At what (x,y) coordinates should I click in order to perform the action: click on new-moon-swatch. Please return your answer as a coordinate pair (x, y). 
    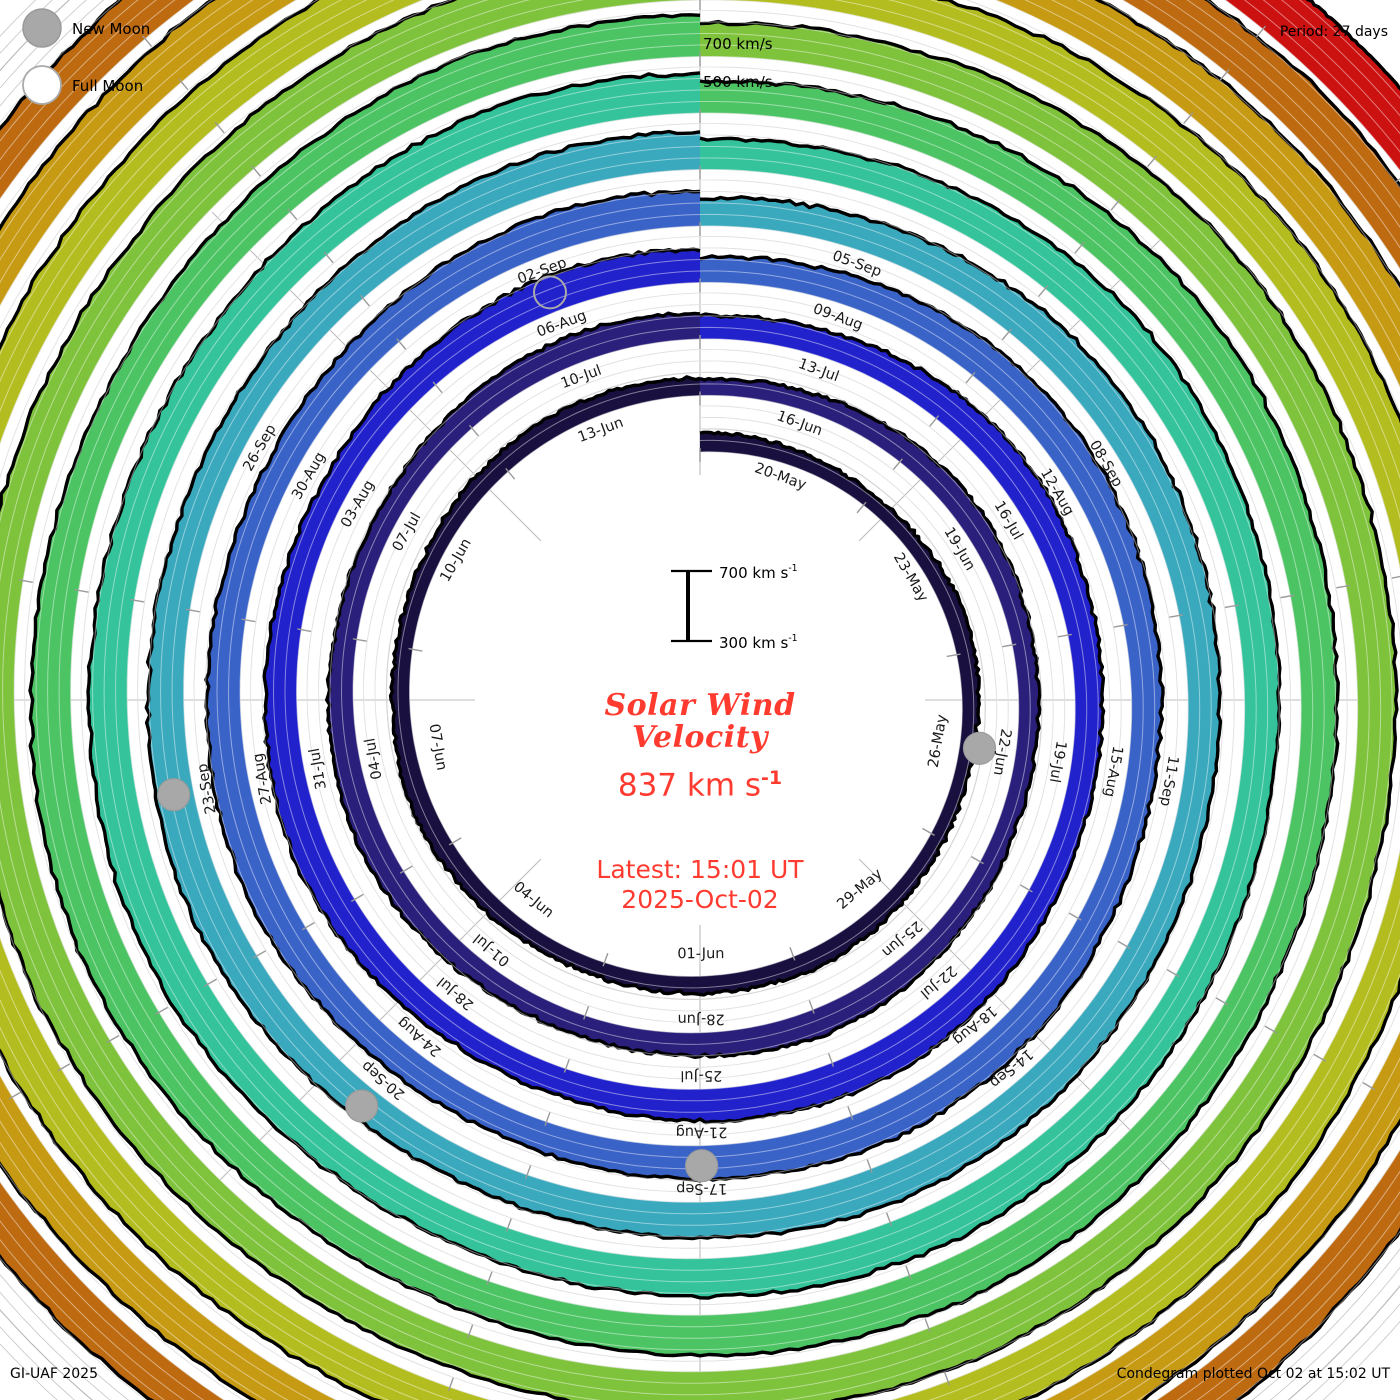
    Looking at the image, I should click on (42, 28).